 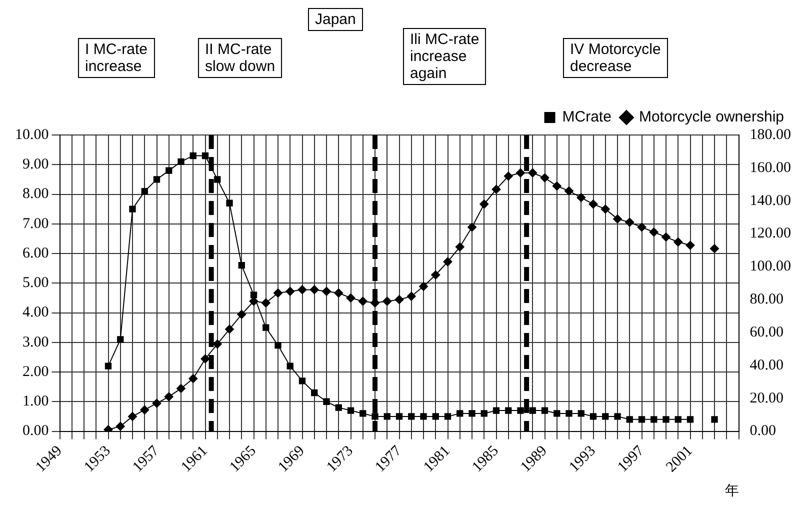 What do you see at coordinates (35, 283) in the screenshot?
I see `y-tick-label: 5.00` at bounding box center [35, 283].